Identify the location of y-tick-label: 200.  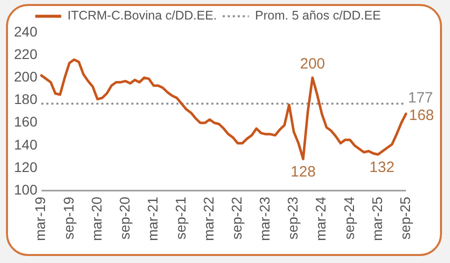
(26, 76).